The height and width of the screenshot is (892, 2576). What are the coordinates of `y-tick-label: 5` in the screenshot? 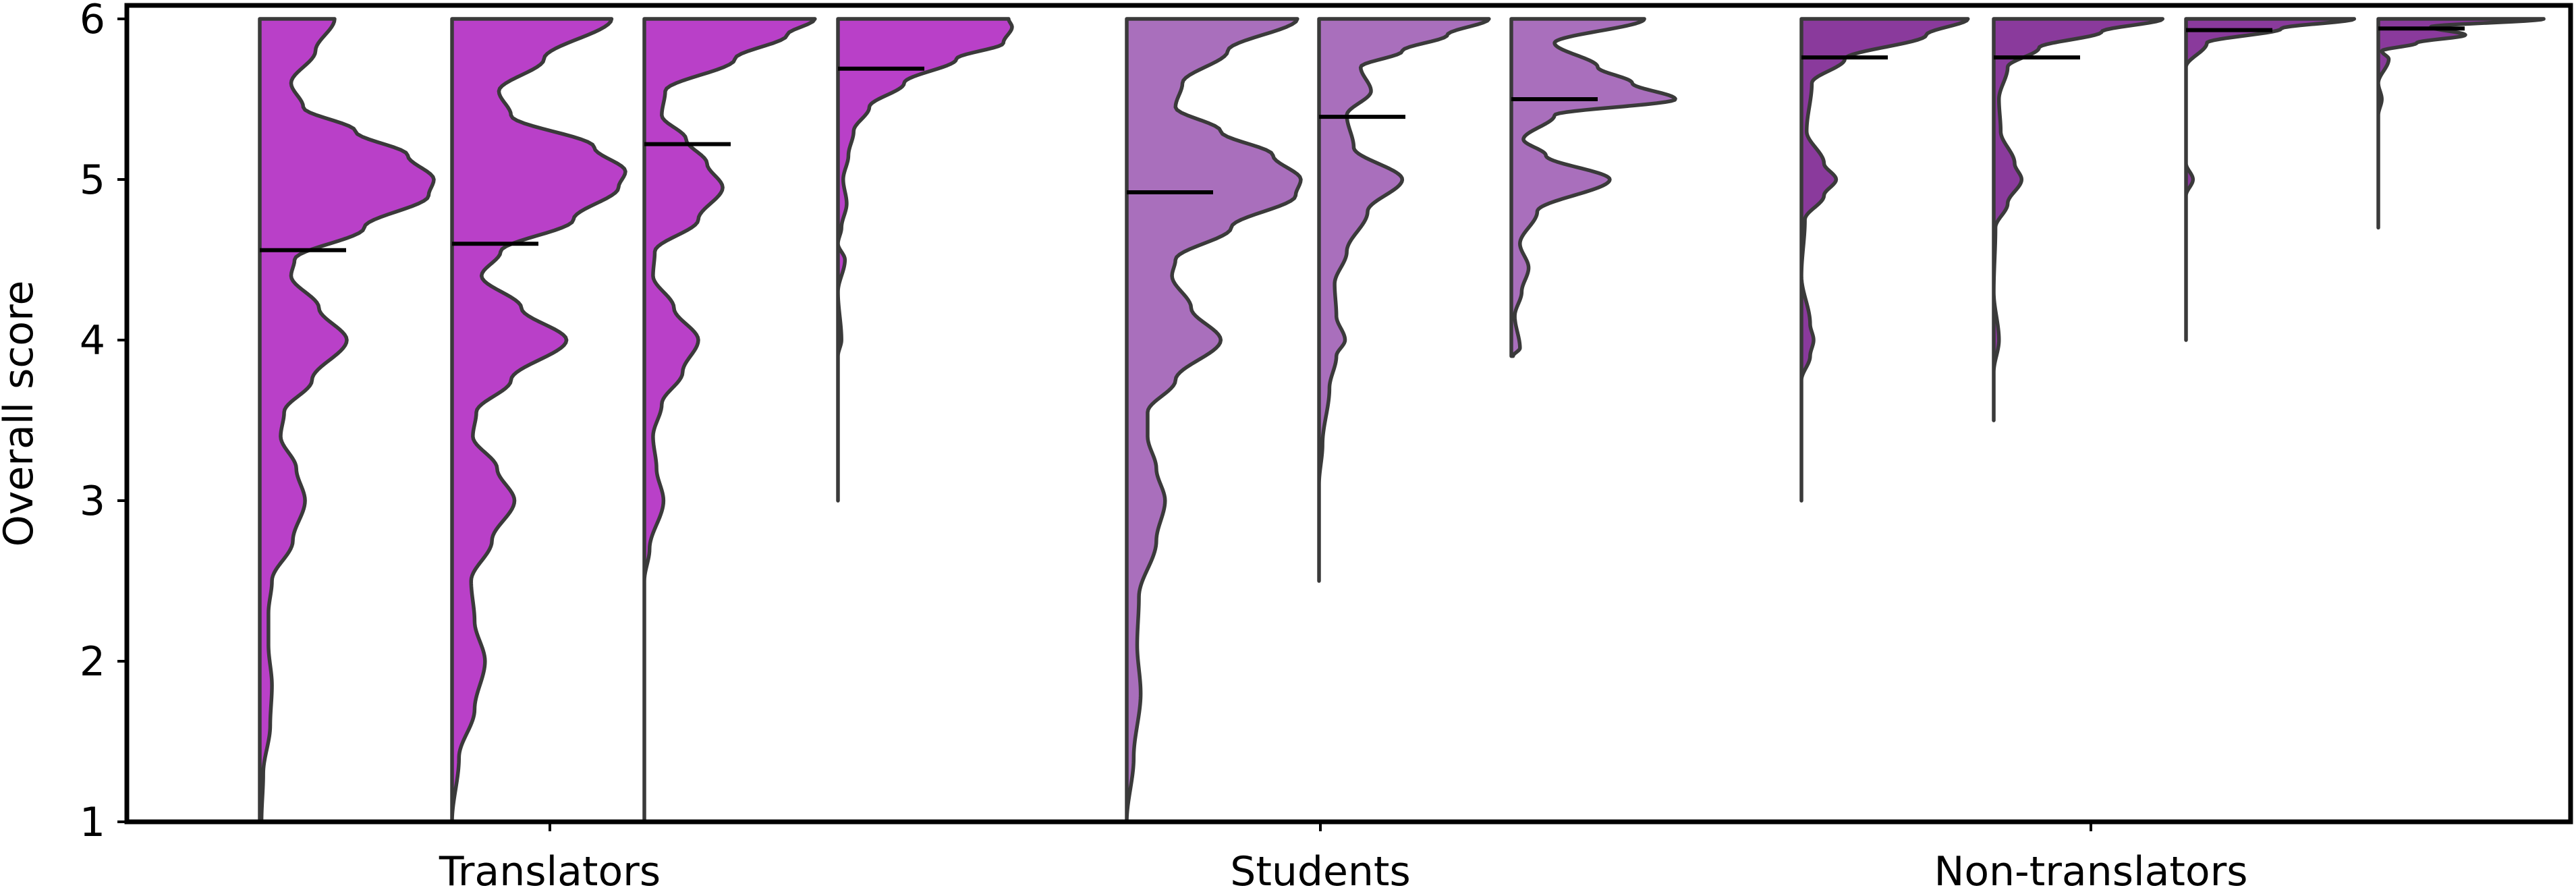 It's located at (92, 180).